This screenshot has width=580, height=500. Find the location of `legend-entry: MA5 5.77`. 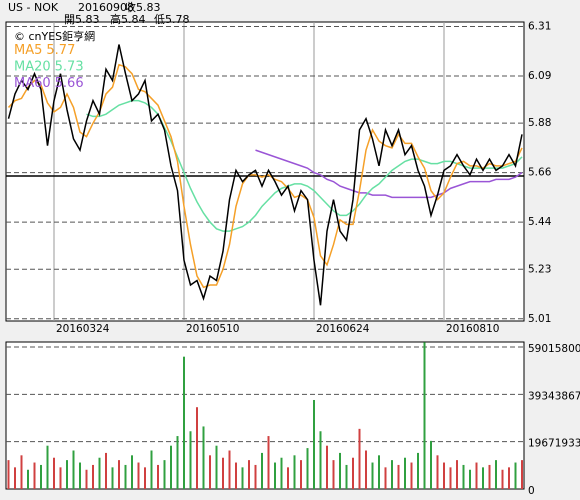

legend-entry: MA5 5.77 is located at coordinates (44, 50).